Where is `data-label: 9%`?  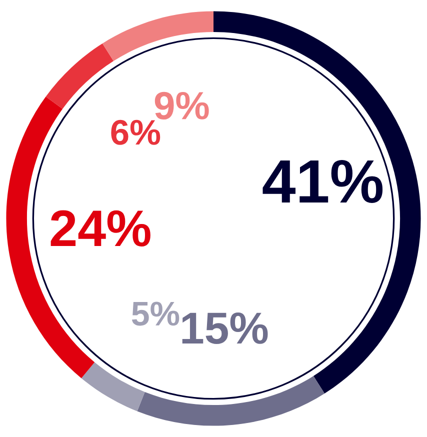 data-label: 9% is located at coordinates (181, 106).